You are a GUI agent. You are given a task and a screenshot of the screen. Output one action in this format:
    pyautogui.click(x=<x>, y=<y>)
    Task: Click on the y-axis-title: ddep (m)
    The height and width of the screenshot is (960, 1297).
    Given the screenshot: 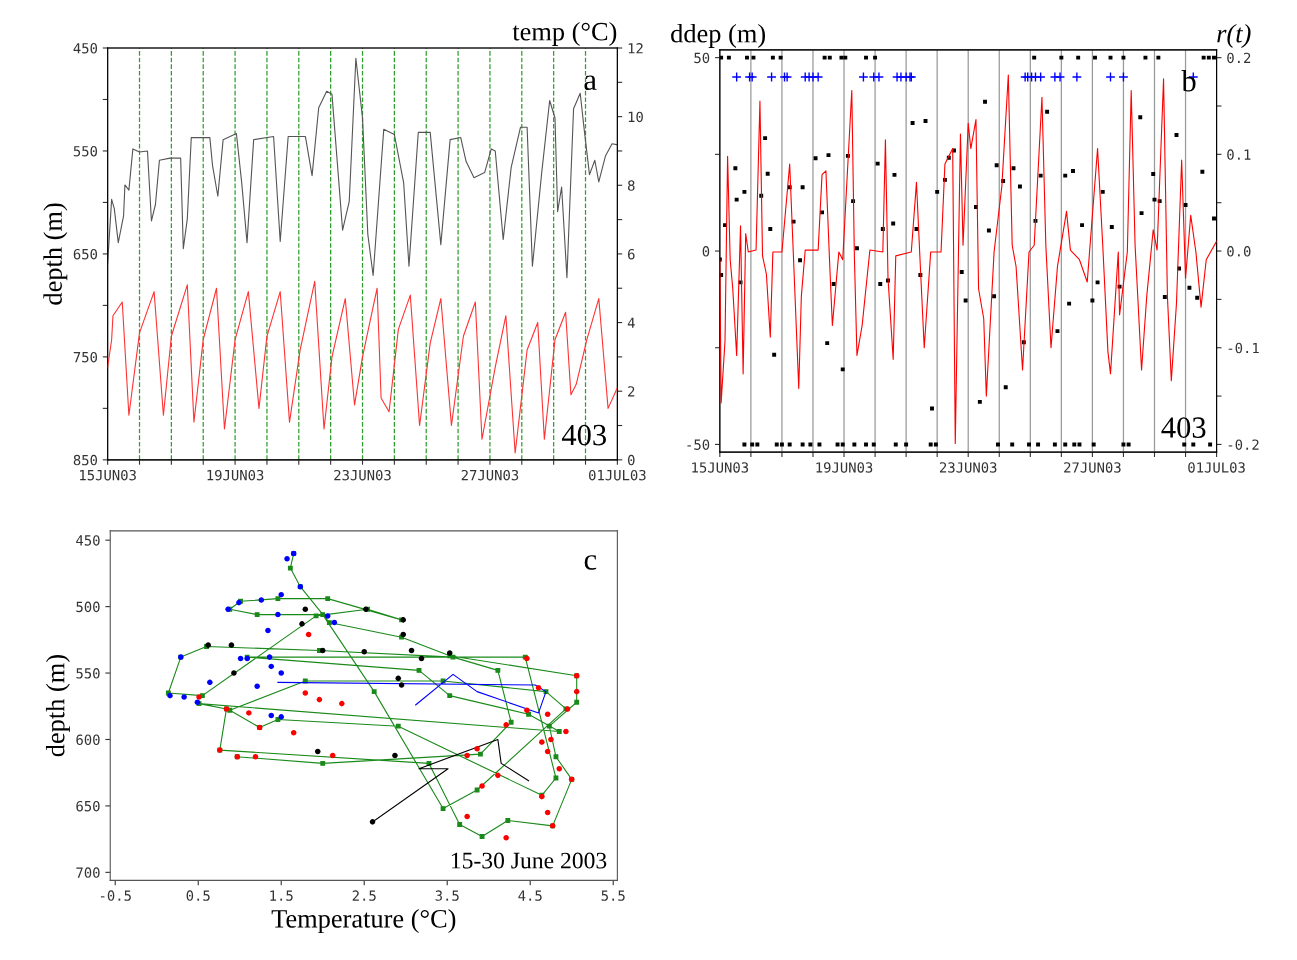 What is the action you would take?
    pyautogui.click(x=718, y=35)
    